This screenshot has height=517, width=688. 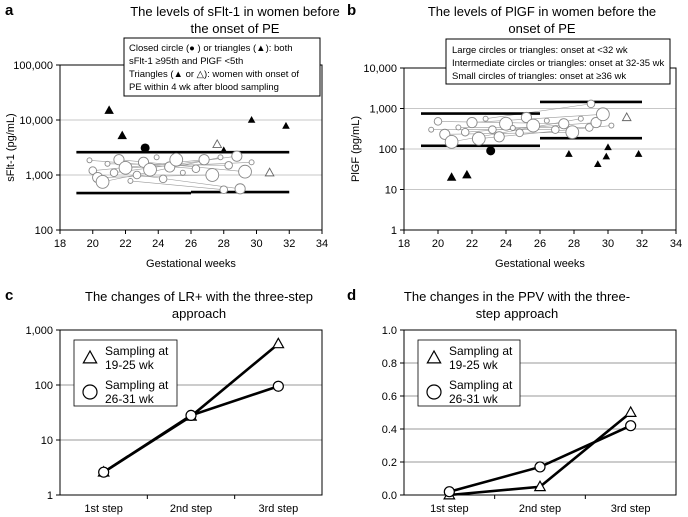 I want to click on circle-marker-d, so click(x=449, y=492).